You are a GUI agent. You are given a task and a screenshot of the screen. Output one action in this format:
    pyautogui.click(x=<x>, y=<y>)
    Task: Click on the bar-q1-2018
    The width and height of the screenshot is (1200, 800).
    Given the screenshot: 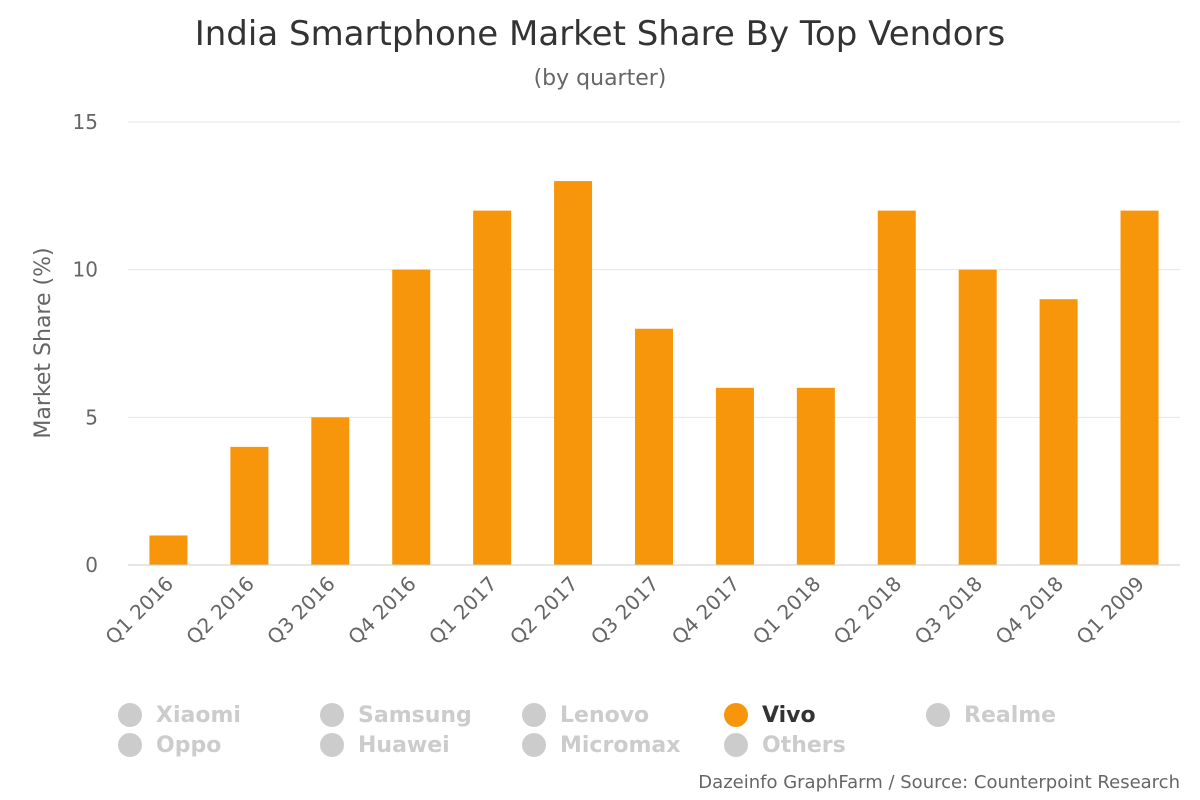 What is the action you would take?
    pyautogui.click(x=815, y=476)
    